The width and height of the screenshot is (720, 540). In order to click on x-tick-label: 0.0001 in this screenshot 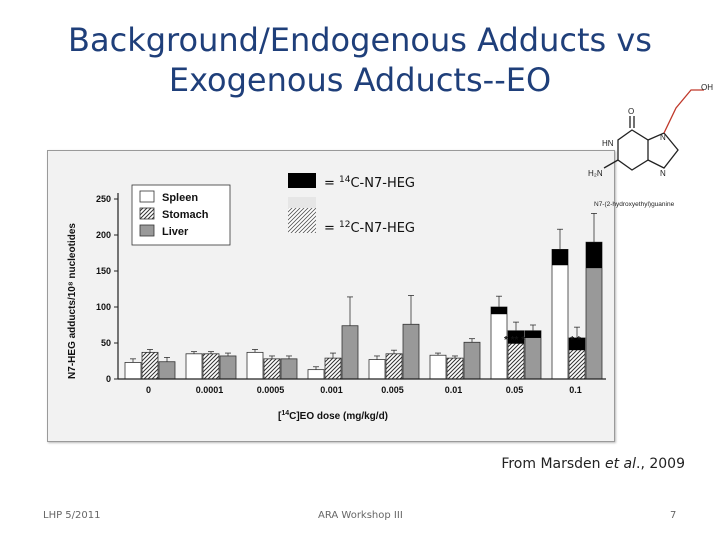, I will do `click(210, 390)`.